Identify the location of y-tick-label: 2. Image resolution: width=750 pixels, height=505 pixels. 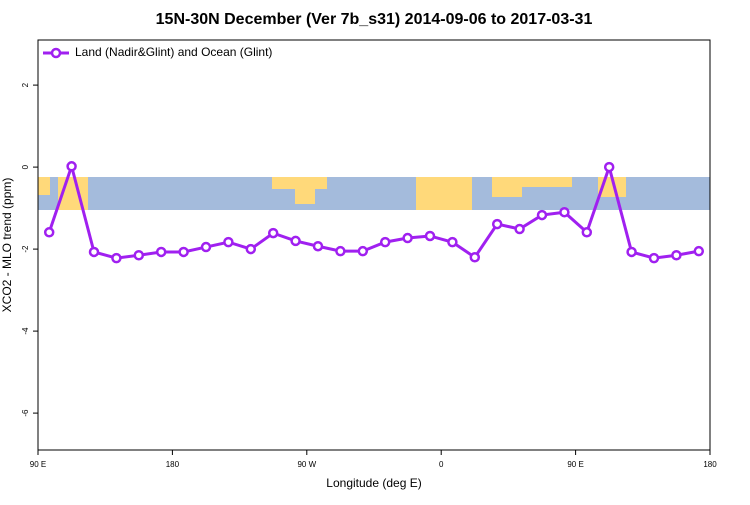
(25, 84).